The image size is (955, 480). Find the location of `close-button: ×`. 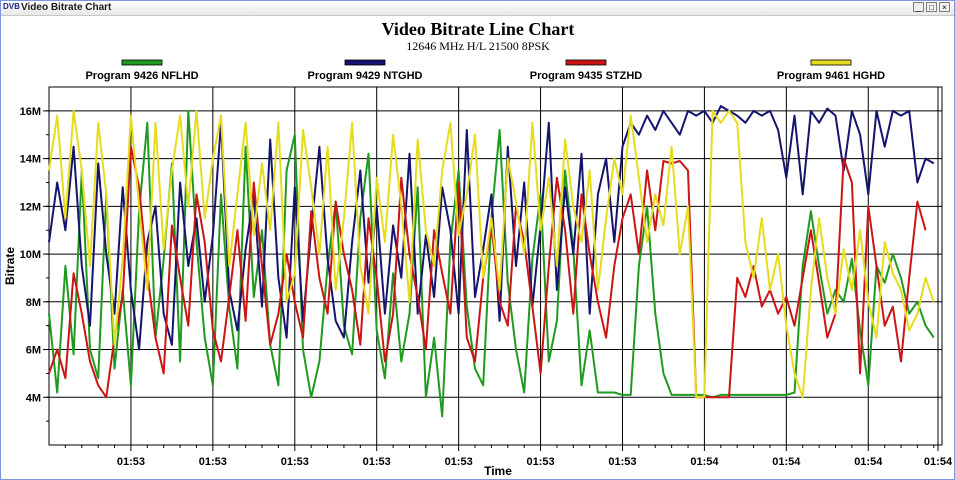

close-button: × is located at coordinates (944, 7).